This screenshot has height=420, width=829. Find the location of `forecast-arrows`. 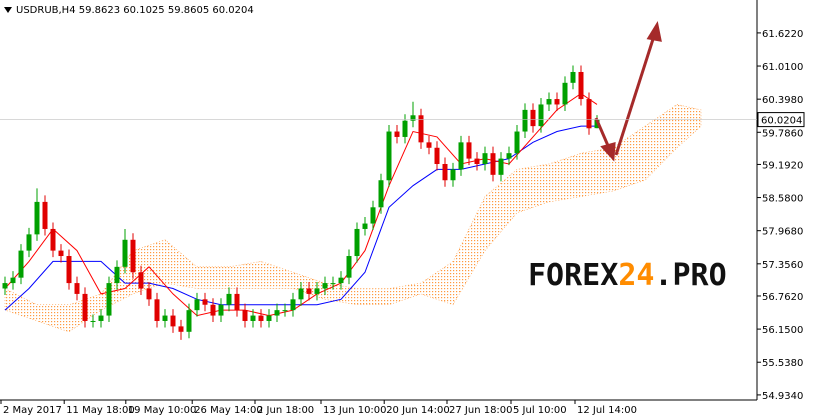

forecast-arrows is located at coordinates (628, 91).